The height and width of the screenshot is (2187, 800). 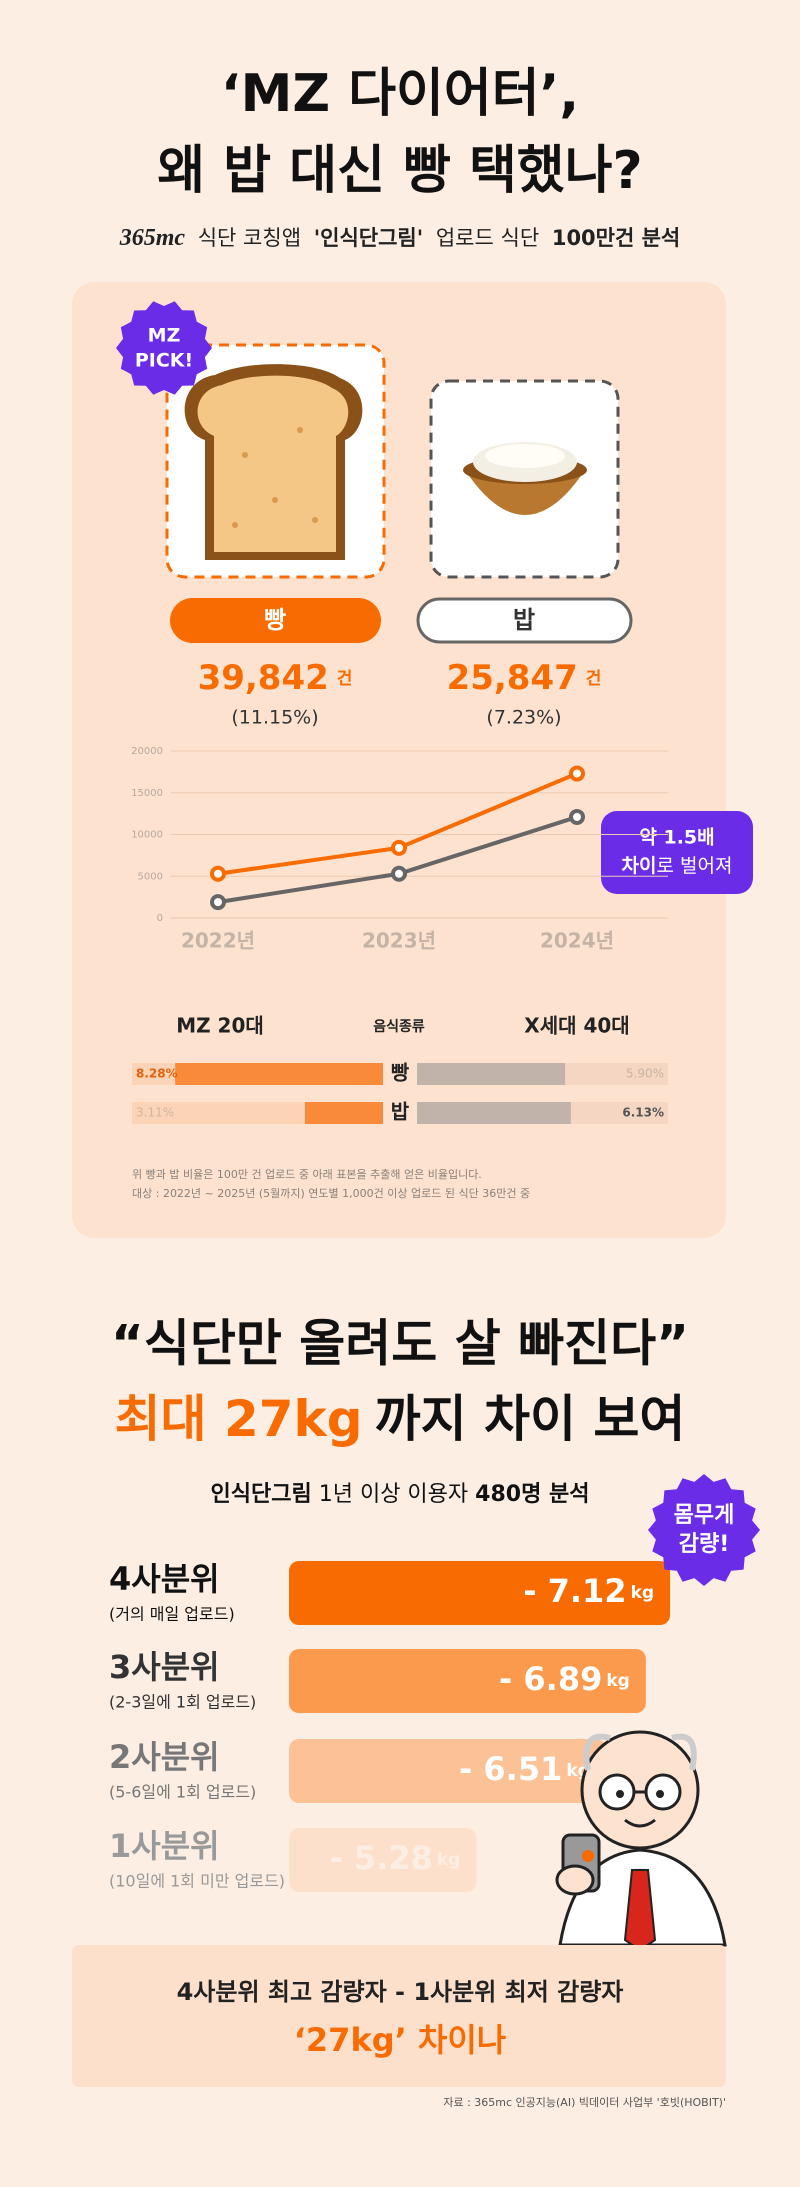 I want to click on value-label: - 6.51 kg, so click(x=524, y=1769).